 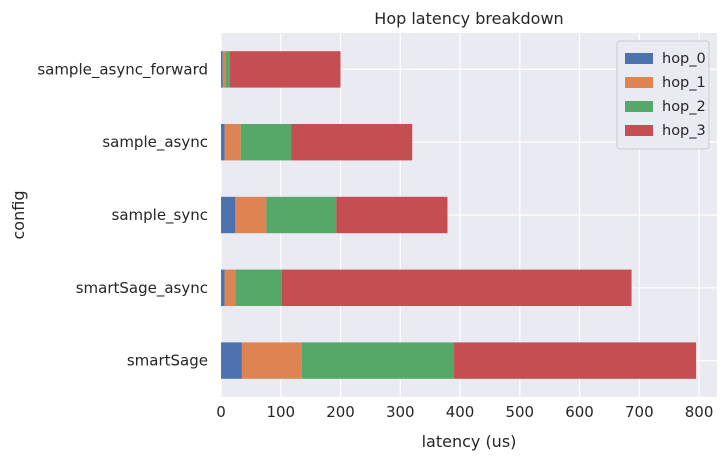 What do you see at coordinates (579, 412) in the screenshot?
I see `x-tick-label: 600` at bounding box center [579, 412].